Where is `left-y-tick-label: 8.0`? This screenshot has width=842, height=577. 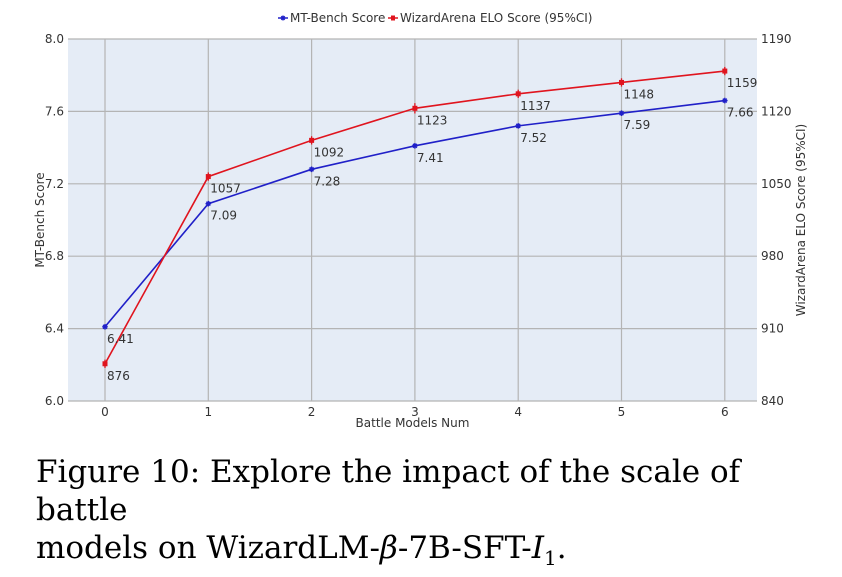
left-y-tick-label: 8.0 is located at coordinates (54, 39).